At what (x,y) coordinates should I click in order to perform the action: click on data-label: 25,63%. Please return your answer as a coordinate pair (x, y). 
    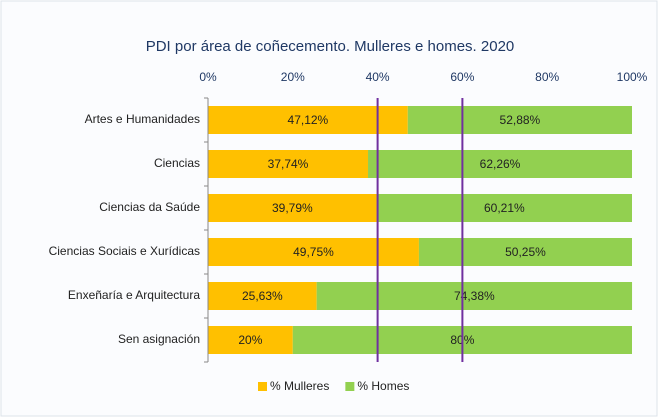
    Looking at the image, I should click on (262, 296).